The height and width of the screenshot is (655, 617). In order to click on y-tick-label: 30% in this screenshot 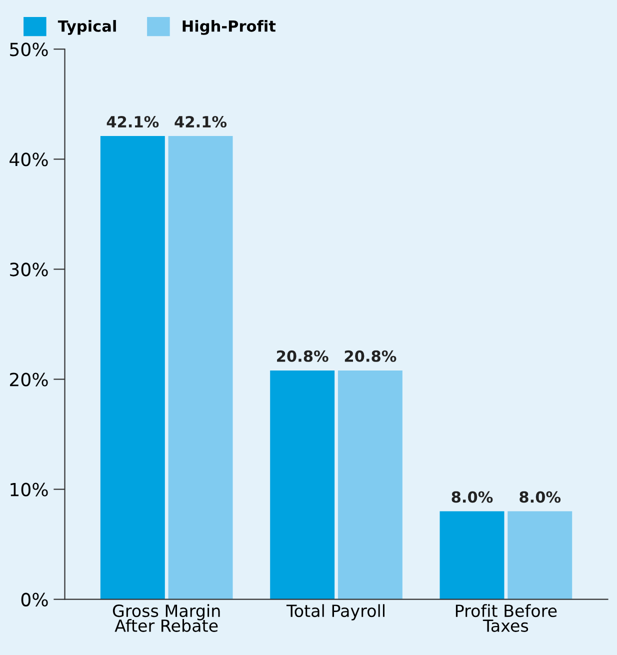, I will do `click(29, 269)`.